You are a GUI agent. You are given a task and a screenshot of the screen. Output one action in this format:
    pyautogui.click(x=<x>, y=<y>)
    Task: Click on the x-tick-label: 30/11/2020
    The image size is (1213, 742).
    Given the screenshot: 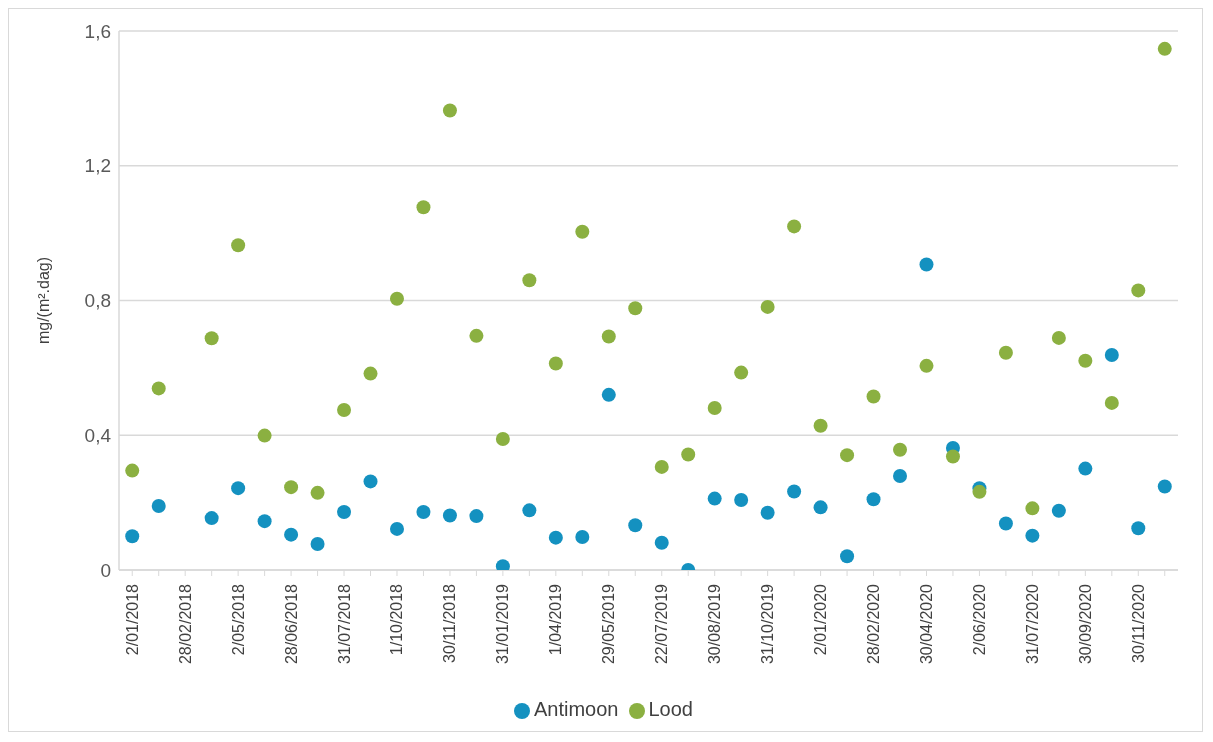 What is the action you would take?
    pyautogui.click(x=1138, y=623)
    